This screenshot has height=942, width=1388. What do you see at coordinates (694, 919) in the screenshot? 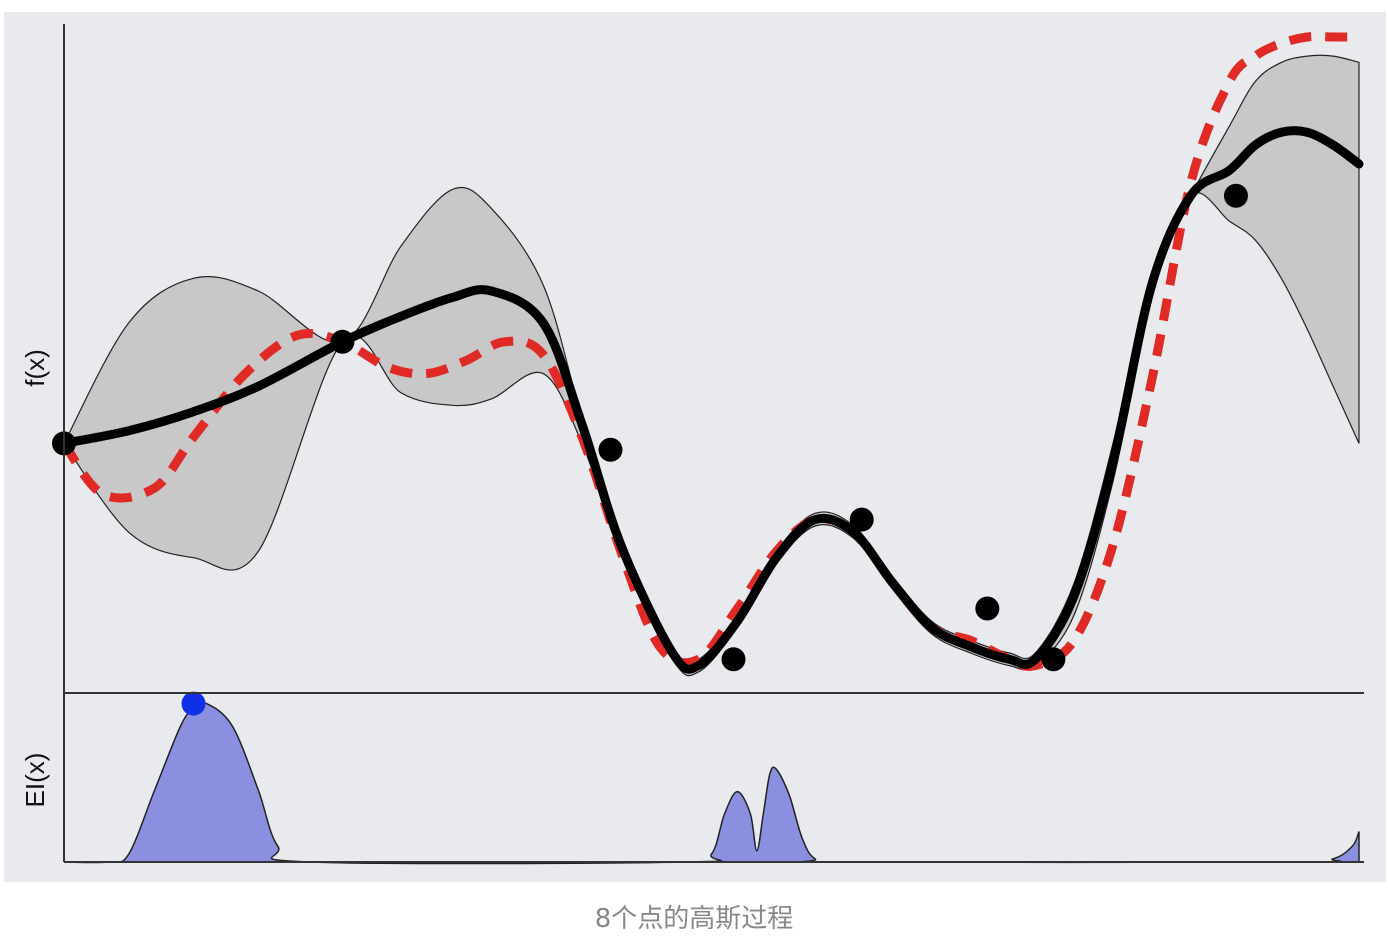
I see `figure-caption: 8个点的高斯过程` at bounding box center [694, 919].